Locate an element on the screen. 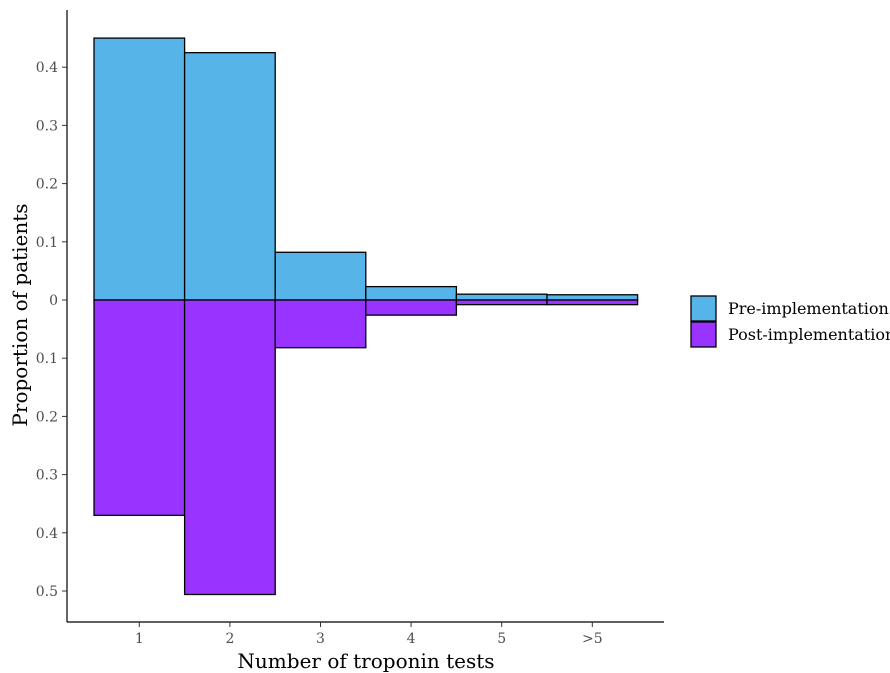  x-tick-label: 5 is located at coordinates (501, 639).